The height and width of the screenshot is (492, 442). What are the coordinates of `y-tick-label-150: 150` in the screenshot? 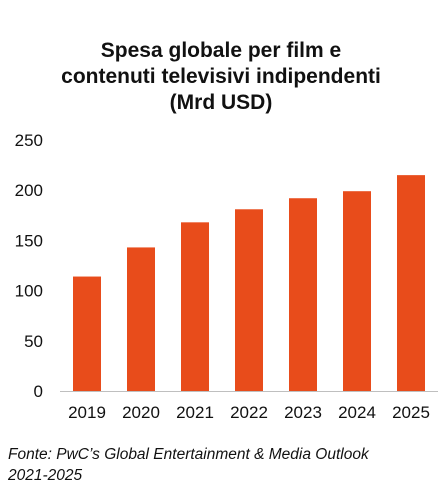 It's located at (29, 240).